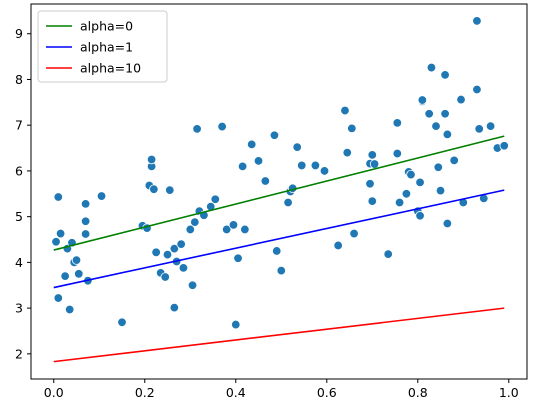 Image resolution: width=534 pixels, height=413 pixels. Describe the element at coordinates (106, 26) in the screenshot. I see `legend-label-0: alpha=0` at that location.